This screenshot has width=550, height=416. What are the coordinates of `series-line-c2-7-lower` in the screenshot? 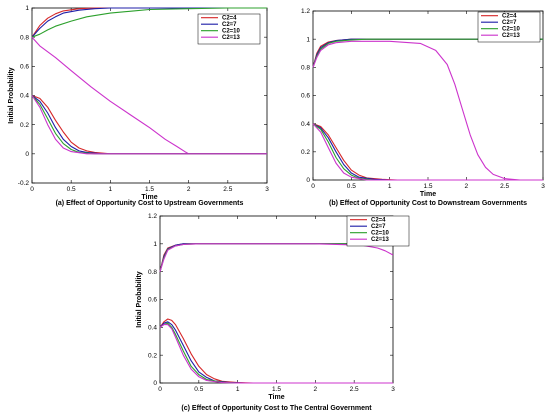 It's located at (149, 125).